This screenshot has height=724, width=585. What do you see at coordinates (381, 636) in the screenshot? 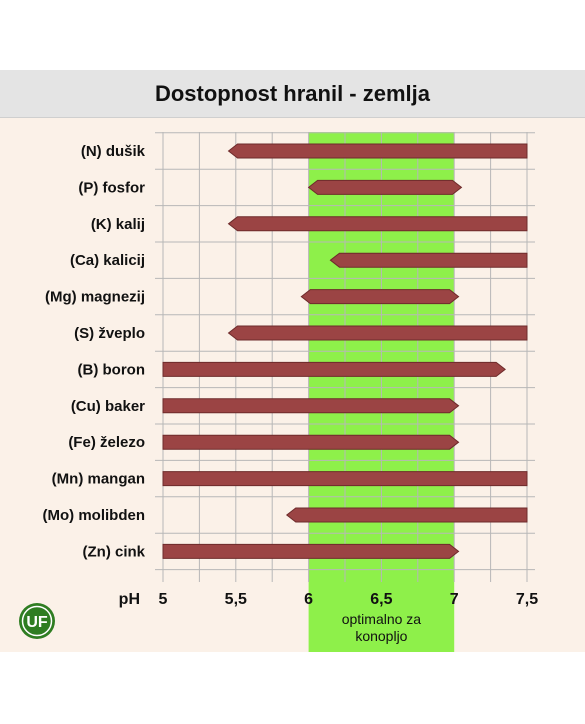
I see `optimal-range-label-line2: konopljo` at bounding box center [381, 636].